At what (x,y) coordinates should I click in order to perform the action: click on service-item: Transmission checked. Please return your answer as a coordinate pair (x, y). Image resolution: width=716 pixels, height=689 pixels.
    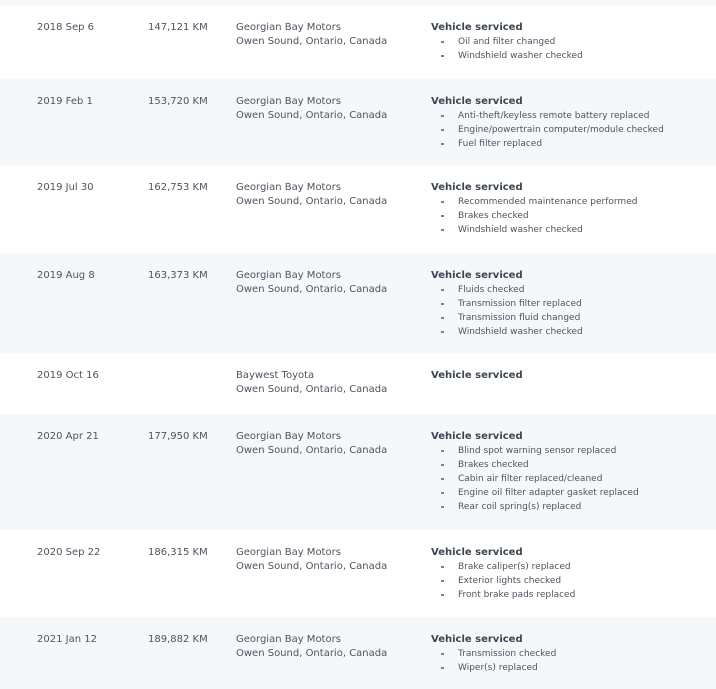
    Looking at the image, I should click on (493, 654).